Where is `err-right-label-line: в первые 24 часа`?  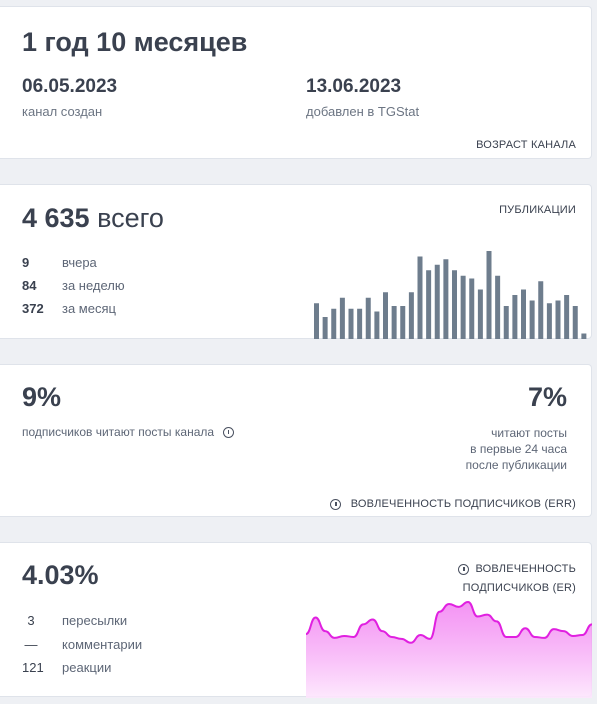
err-right-label-line: в первые 24 часа is located at coordinates (518, 449).